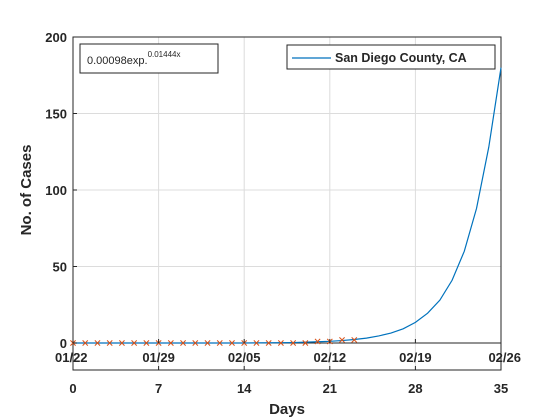 The width and height of the screenshot is (560, 420). Describe the element at coordinates (244, 357) in the screenshot. I see `date-tick-label: 02/05` at that location.